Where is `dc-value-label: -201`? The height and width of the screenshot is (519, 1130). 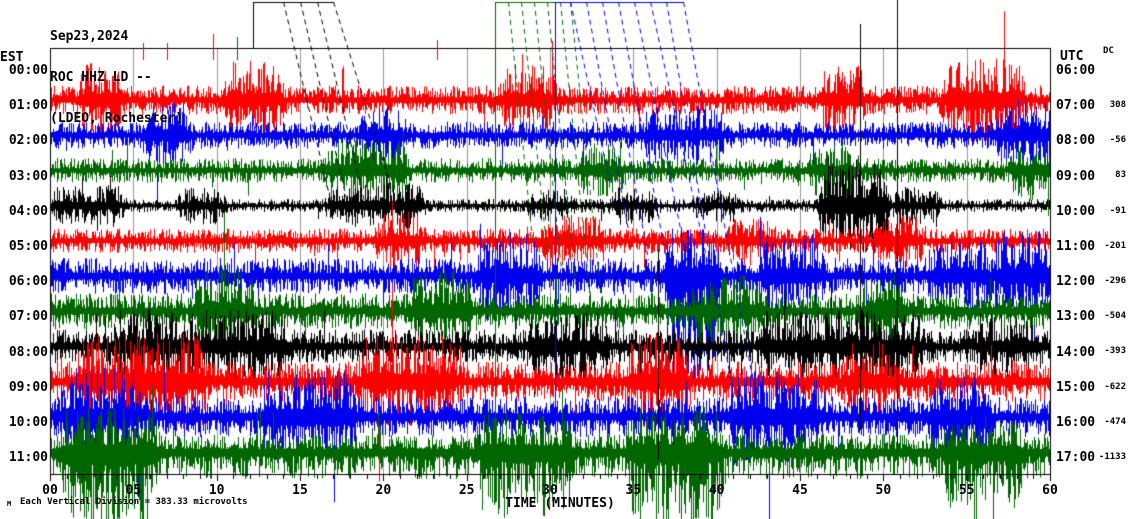 dc-value-label: -201 is located at coordinates (1115, 245).